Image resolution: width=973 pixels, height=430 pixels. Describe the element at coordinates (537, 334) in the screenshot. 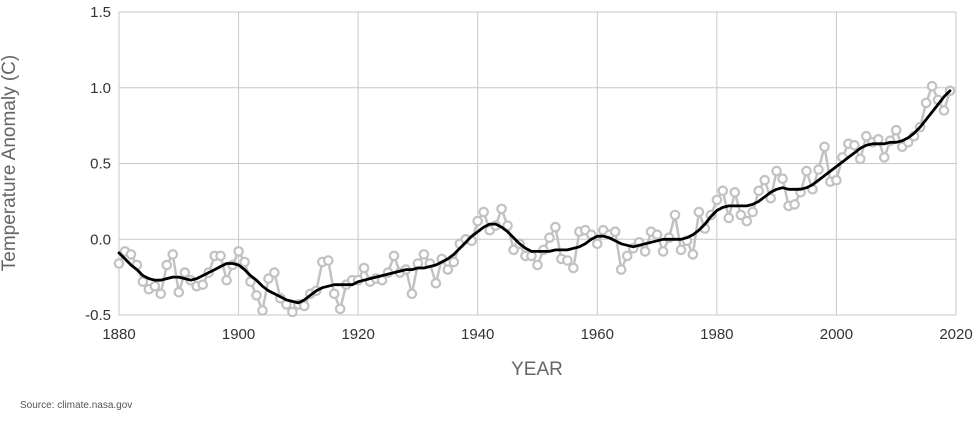

I see `x-axis-ticks: 1880 1900 1920 1940 1960 1980 2000 2020` at that location.